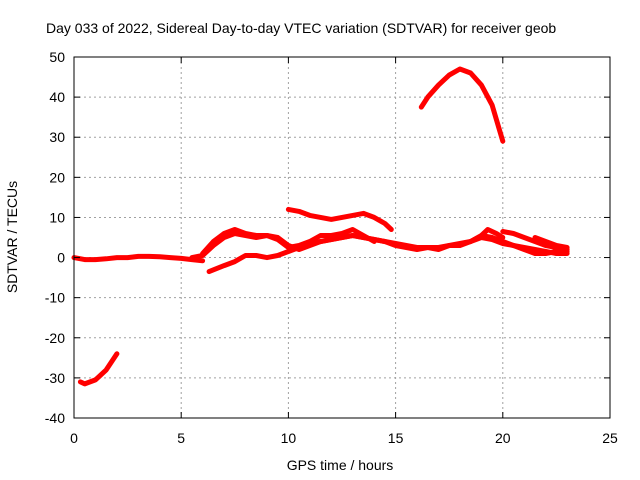 This screenshot has height=480, width=640. Describe the element at coordinates (57, 97) in the screenshot. I see `y-tick-label: 40` at that location.